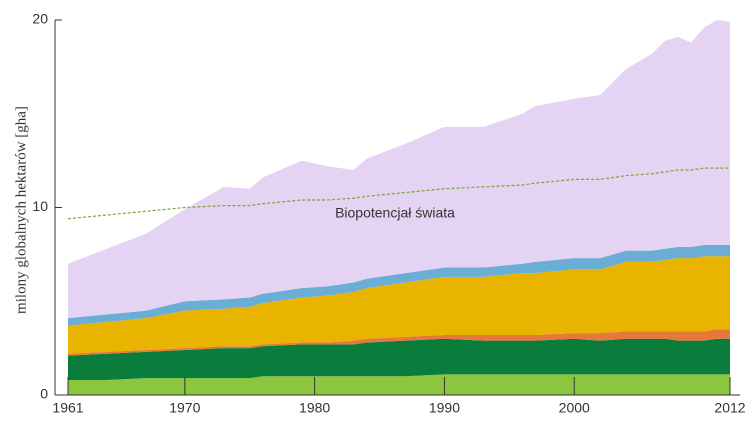 Image resolution: width=750 pixels, height=421 pixels. I want to click on x-tick-label: 1990, so click(444, 408).